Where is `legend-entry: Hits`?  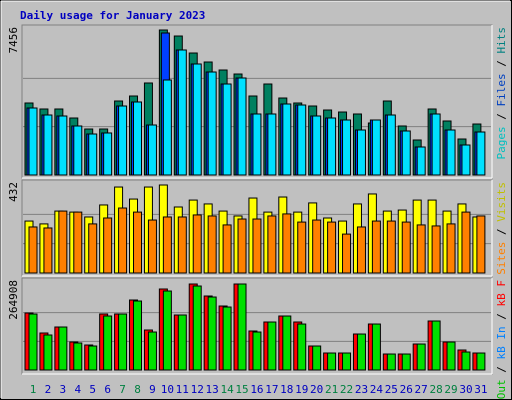 legend-entry: Hits is located at coordinates (501, 40).